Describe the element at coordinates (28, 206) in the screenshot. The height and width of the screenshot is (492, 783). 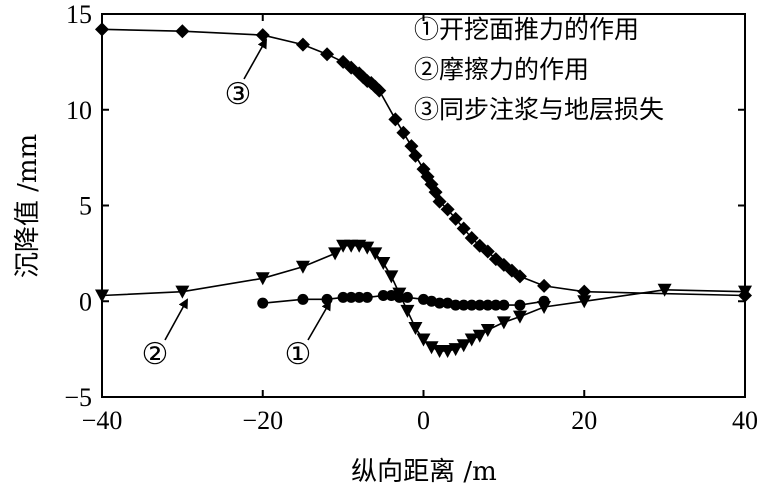
I see `y-axis-label: 沉降值 /mm` at that location.